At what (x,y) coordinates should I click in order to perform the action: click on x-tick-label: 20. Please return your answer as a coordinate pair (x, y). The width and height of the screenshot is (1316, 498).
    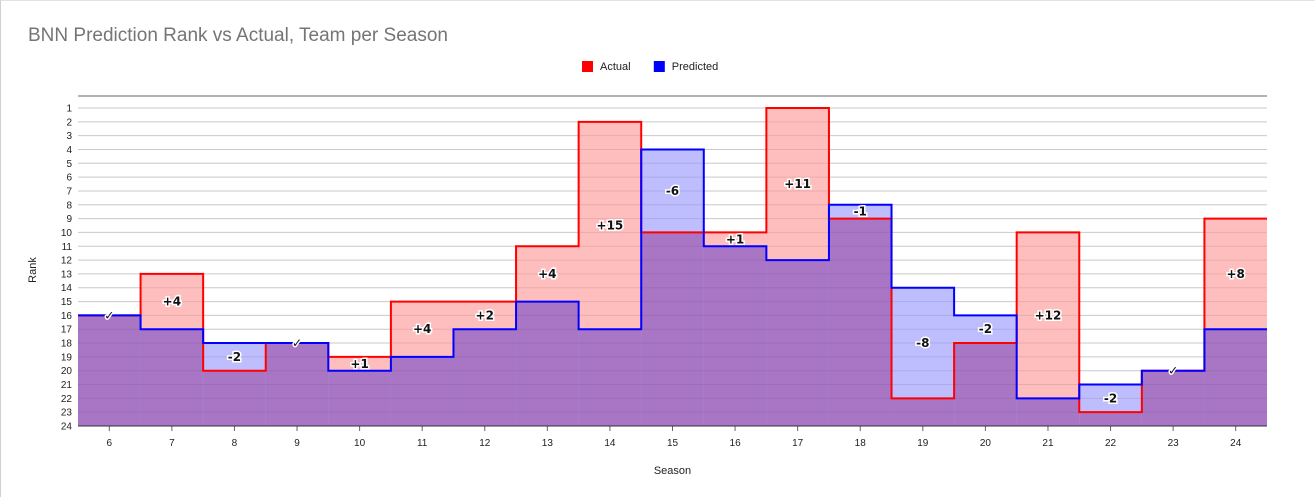
    Looking at the image, I should click on (986, 443).